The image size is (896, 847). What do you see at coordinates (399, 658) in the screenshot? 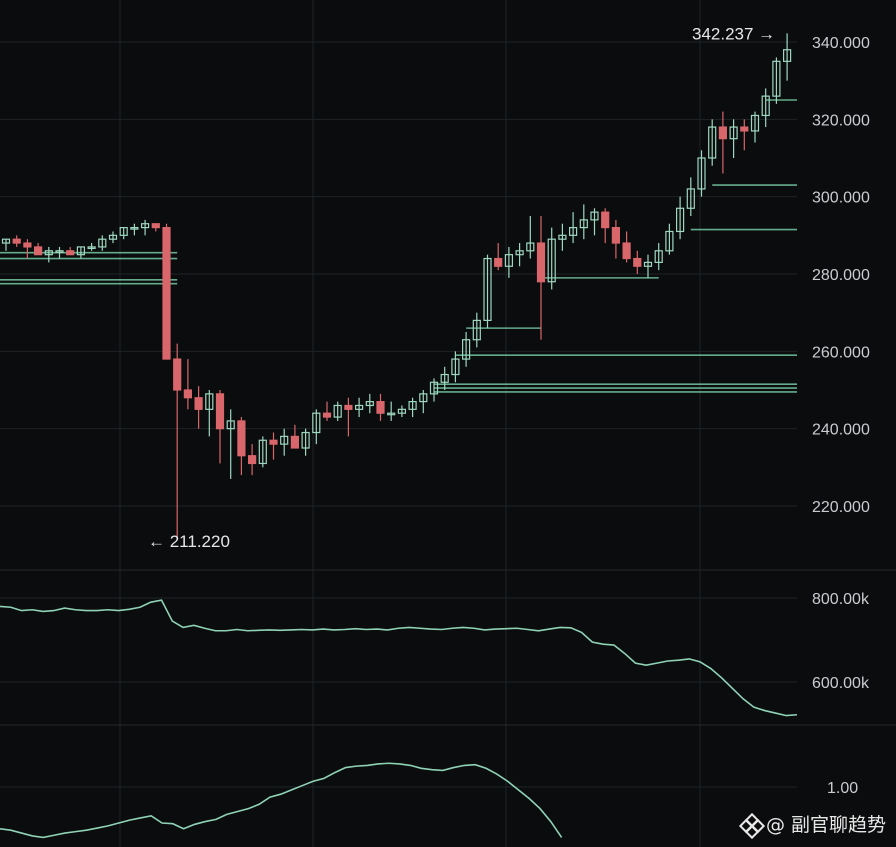
I see `volume-series-line` at bounding box center [399, 658].